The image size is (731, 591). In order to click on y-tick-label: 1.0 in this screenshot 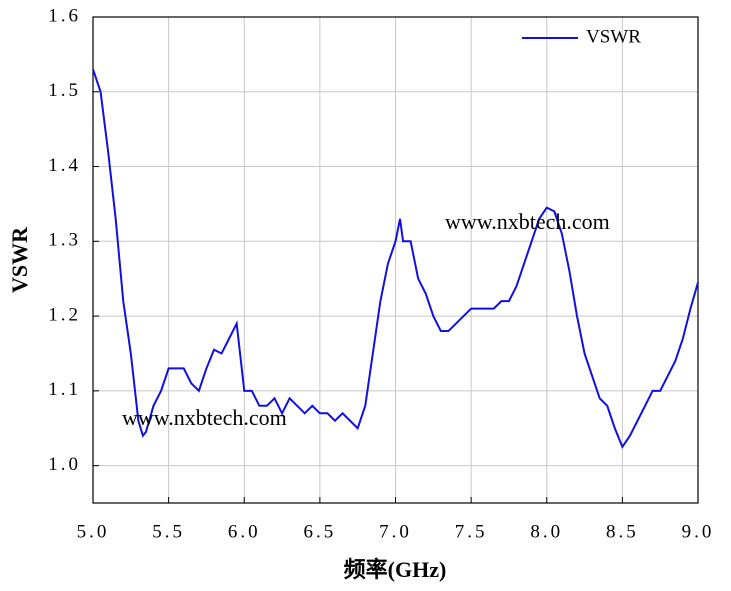, I will do `click(64, 464)`.